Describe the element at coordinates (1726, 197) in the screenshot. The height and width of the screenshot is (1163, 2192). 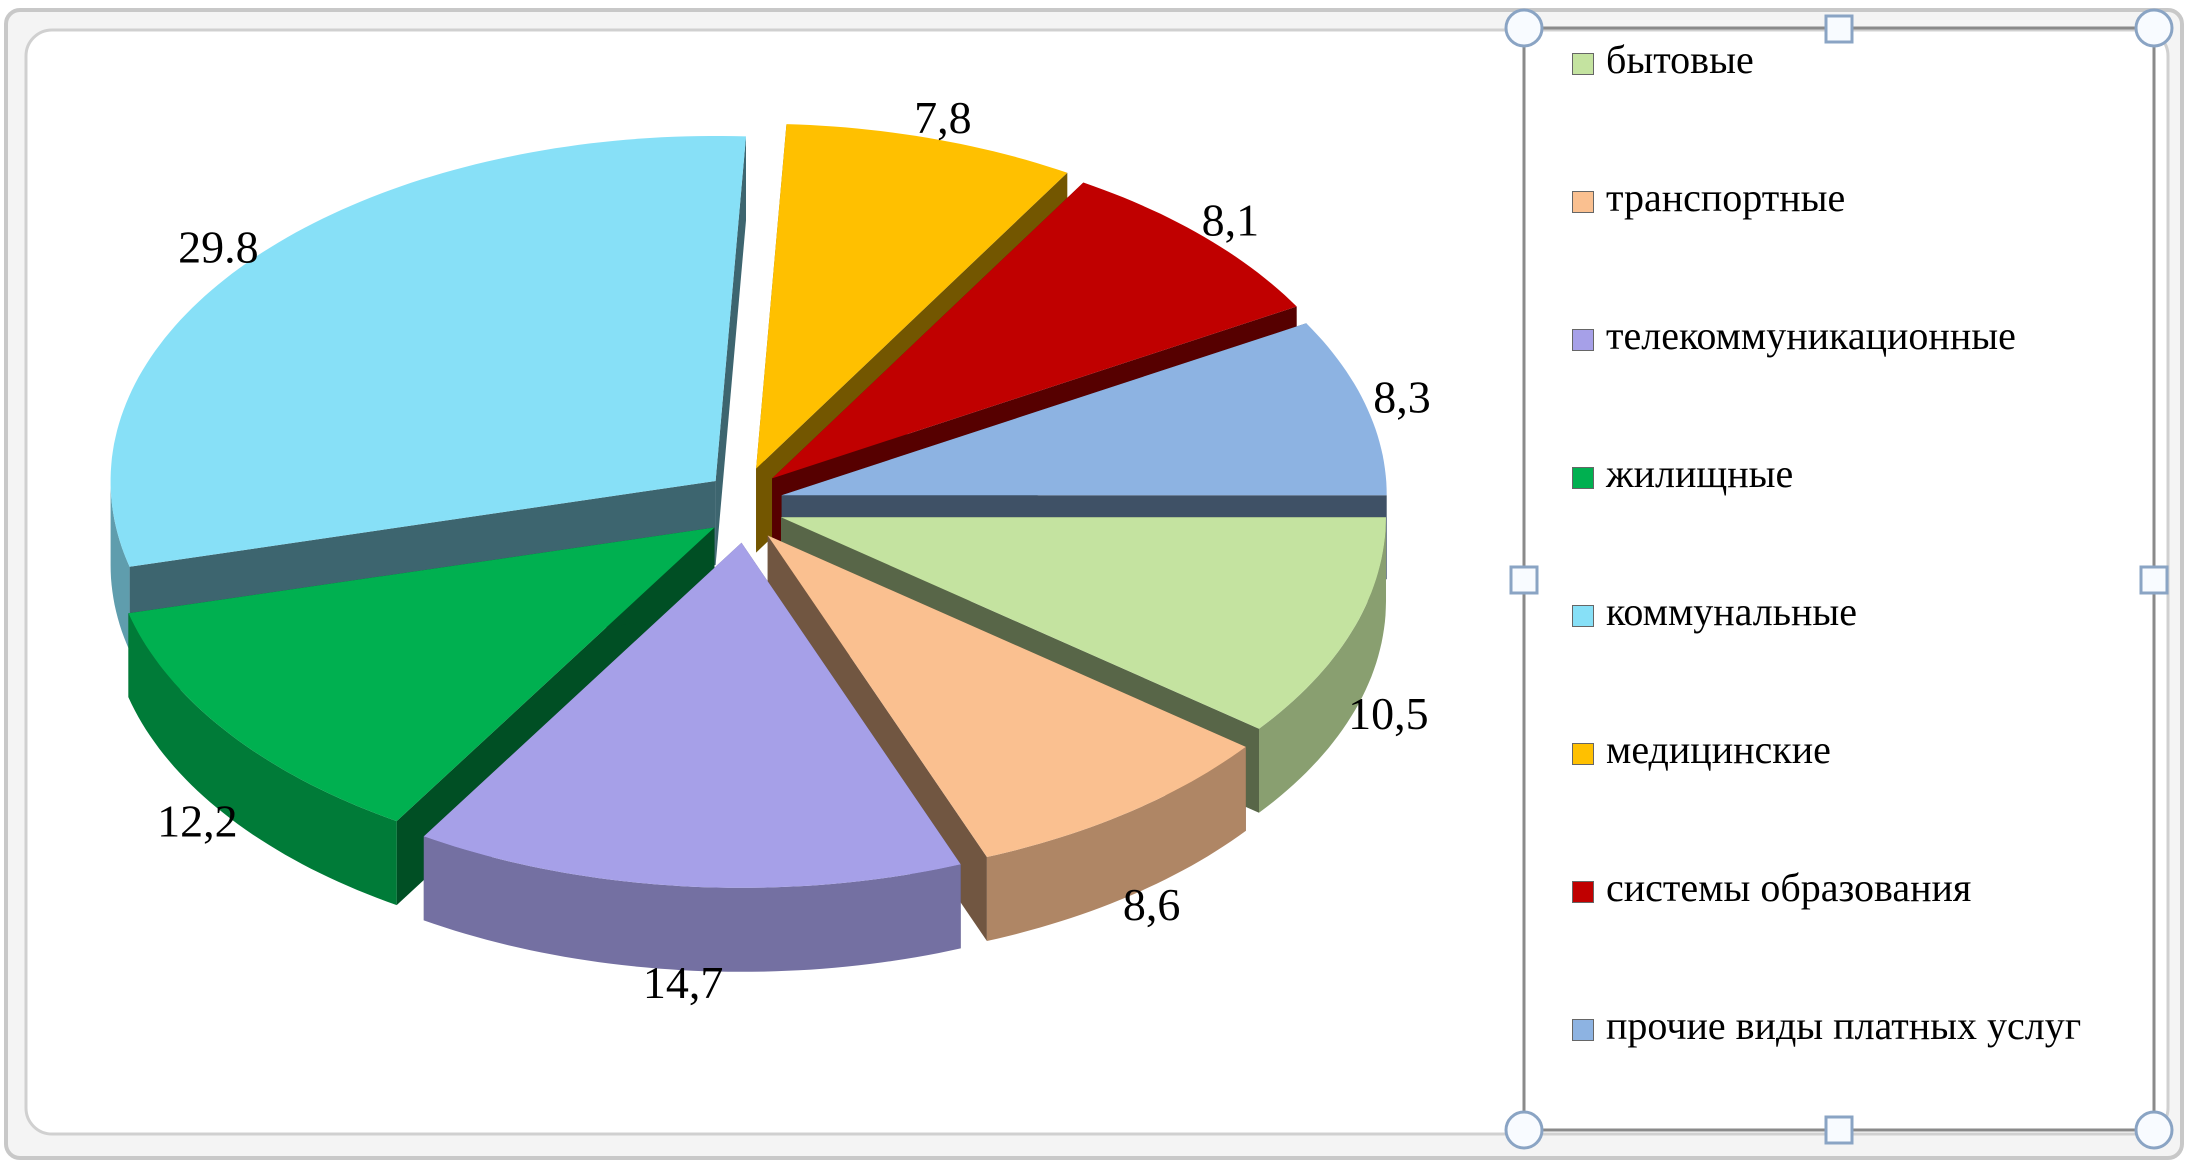
I see `legend-label: транспортные` at that location.